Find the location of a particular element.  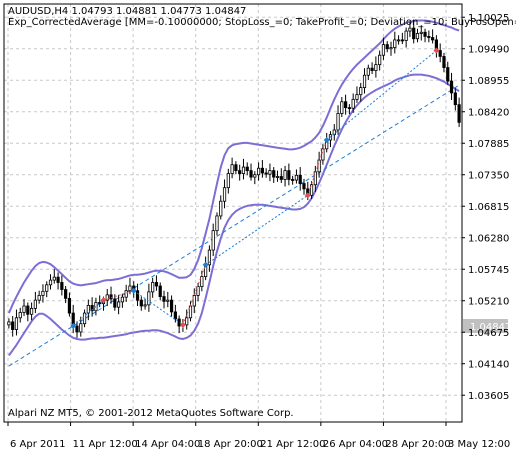

y-tick-label: 1.07350 is located at coordinates (488, 176).